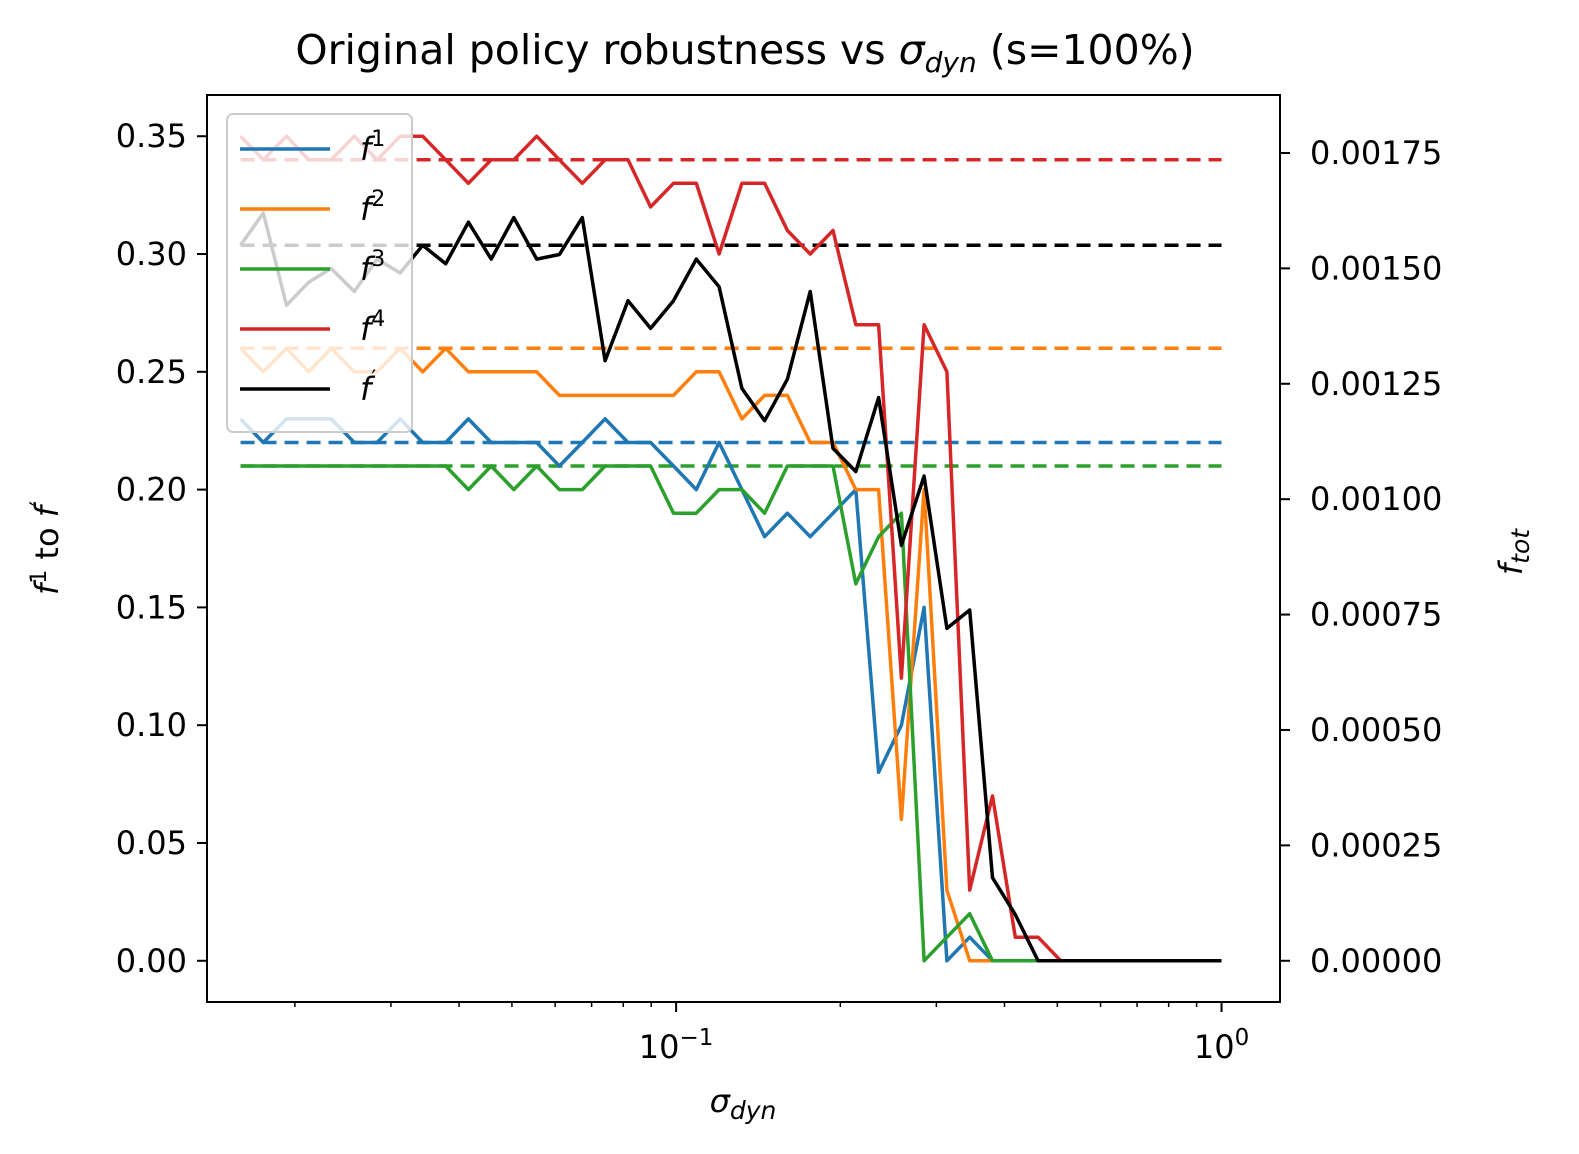 The width and height of the screenshot is (1579, 1154). Describe the element at coordinates (151, 254) in the screenshot. I see `y-left-tick-label: 0.30` at that location.